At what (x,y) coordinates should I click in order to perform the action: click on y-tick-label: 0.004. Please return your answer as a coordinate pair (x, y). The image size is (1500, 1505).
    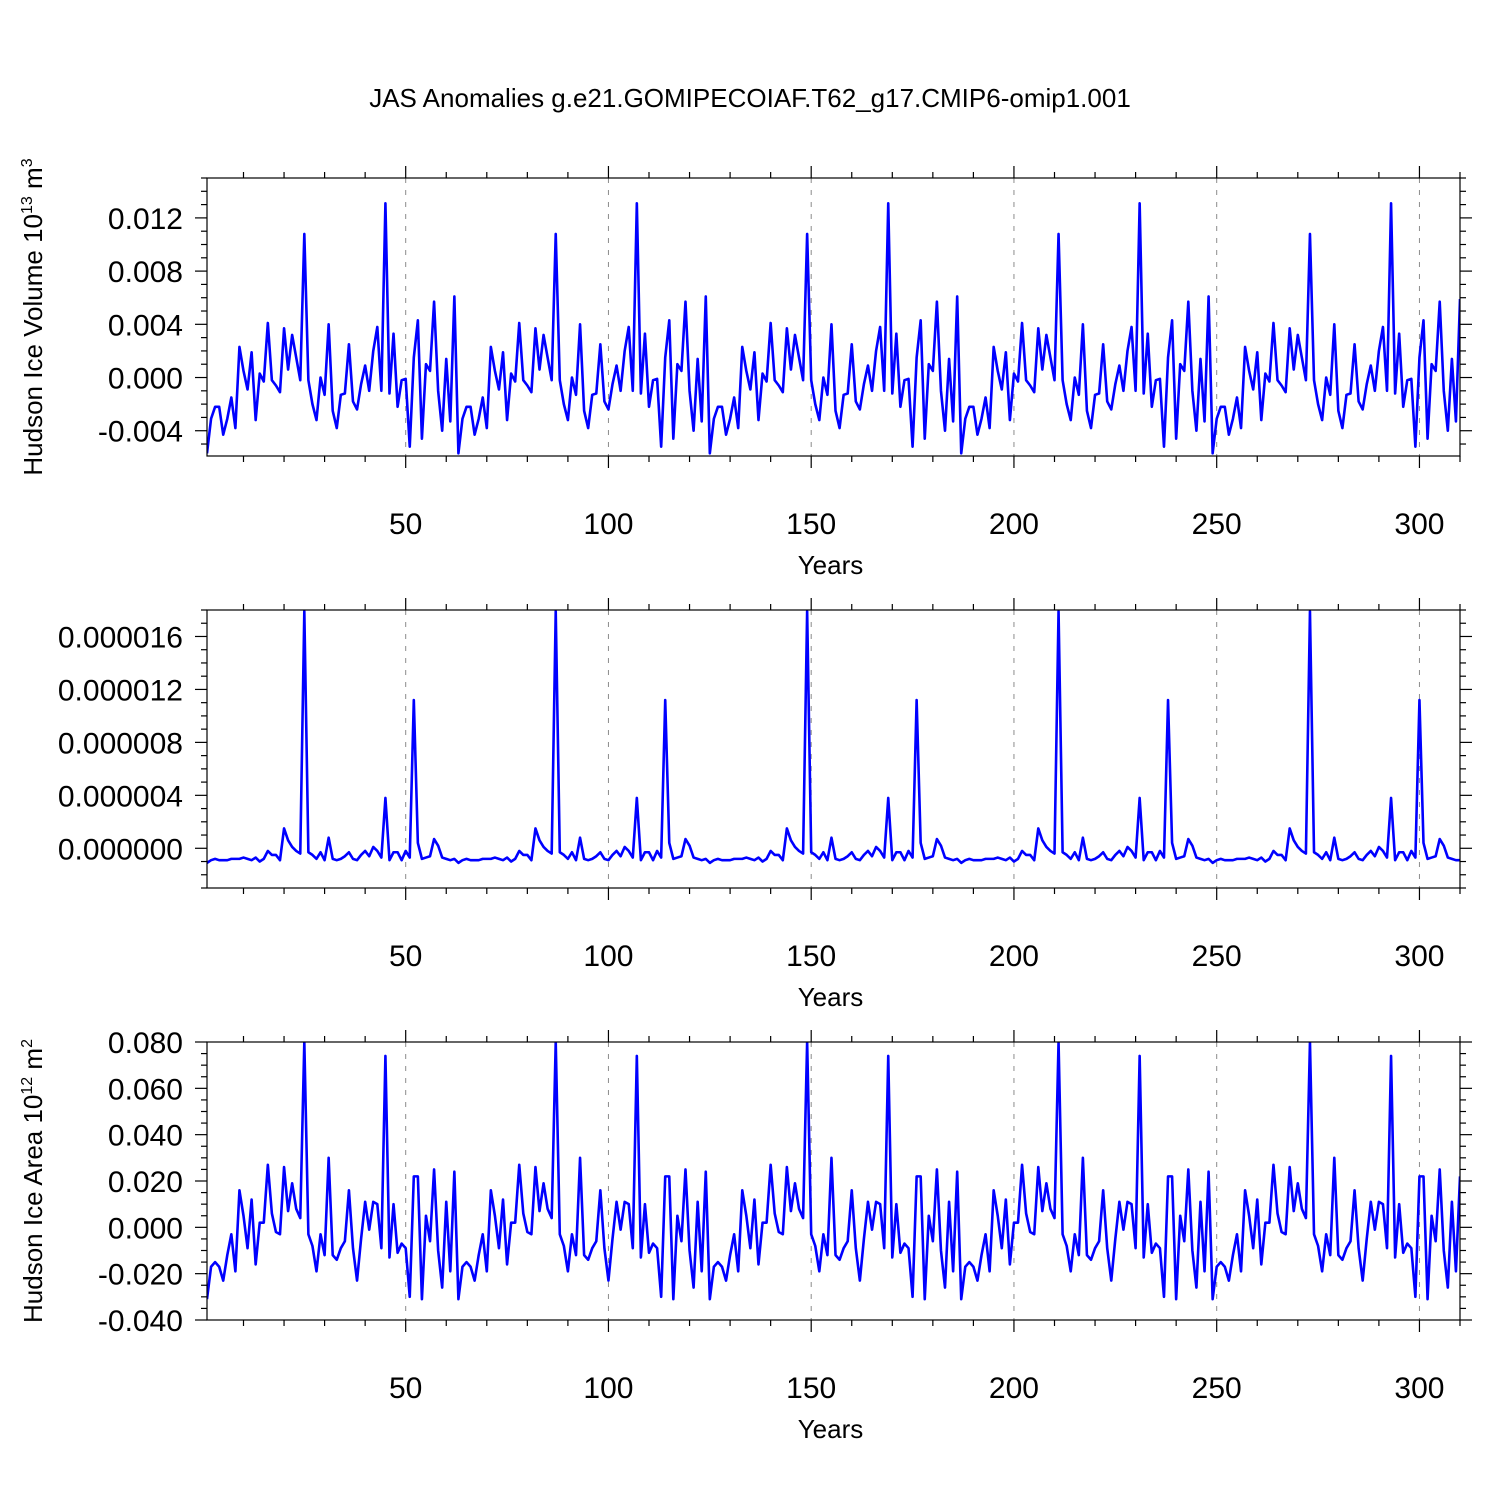
    Looking at the image, I should click on (145, 325).